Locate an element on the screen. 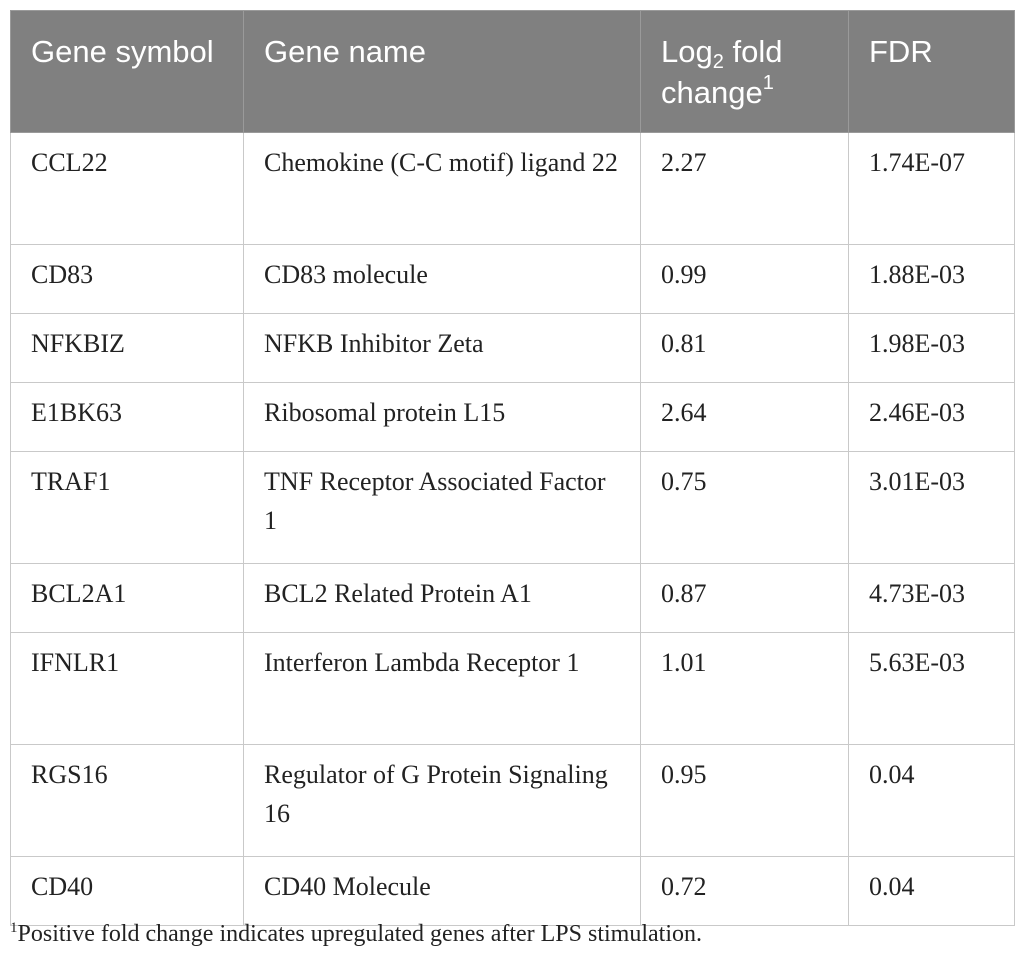  cell-log2-fold-change: 0.81 is located at coordinates (744, 348).